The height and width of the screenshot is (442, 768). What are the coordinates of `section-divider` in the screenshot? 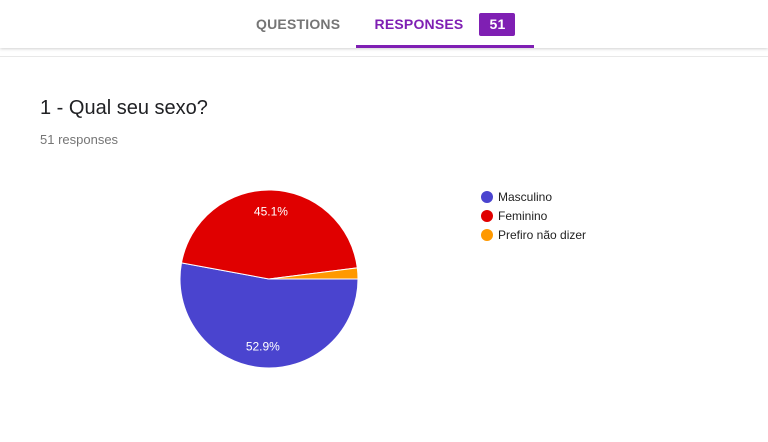 It's located at (384, 56).